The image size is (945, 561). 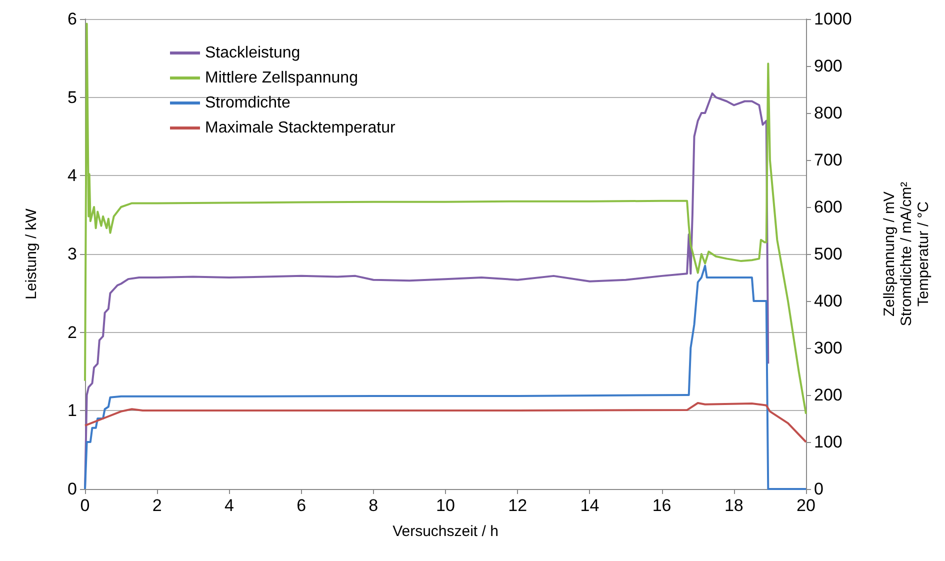 I want to click on y2-tick-label: 0, so click(x=819, y=489).